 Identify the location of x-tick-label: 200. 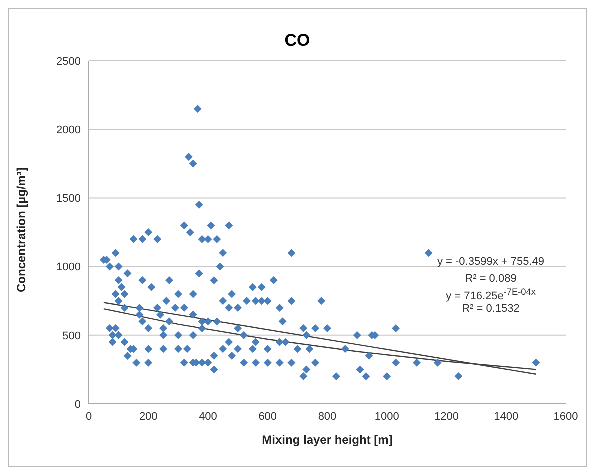
(148, 416).